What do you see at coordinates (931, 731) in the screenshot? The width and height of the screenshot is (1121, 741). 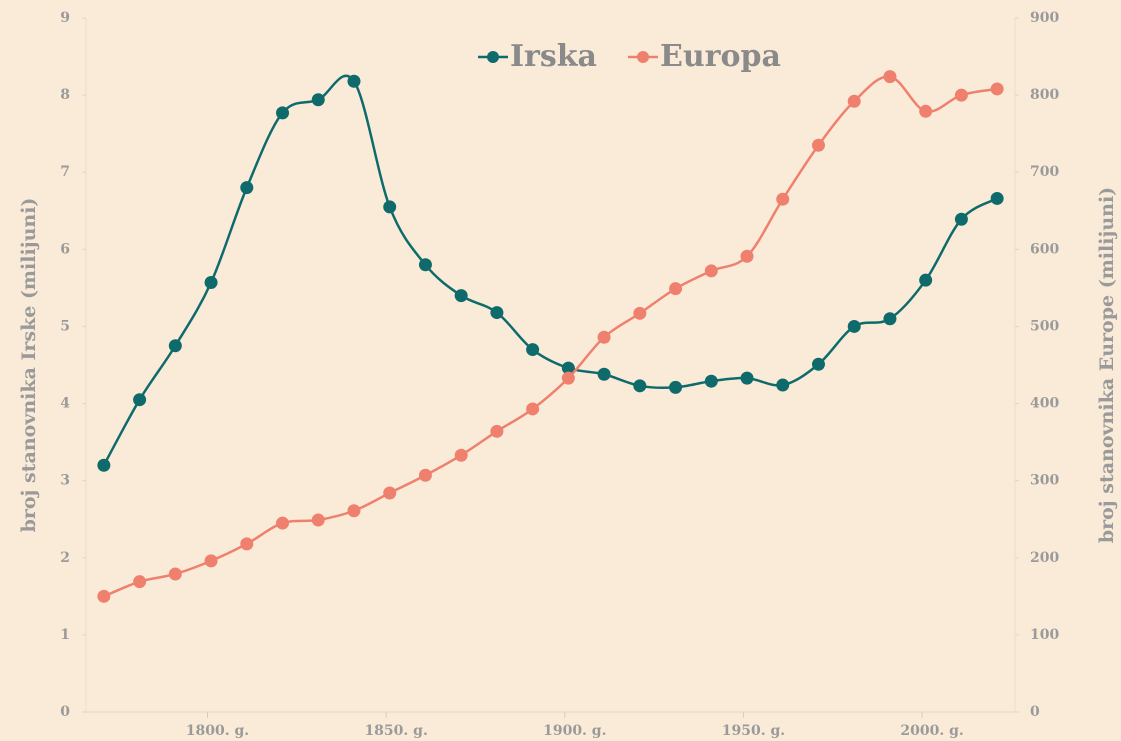 I see `x-tick-label: 2000. g.` at bounding box center [931, 731].